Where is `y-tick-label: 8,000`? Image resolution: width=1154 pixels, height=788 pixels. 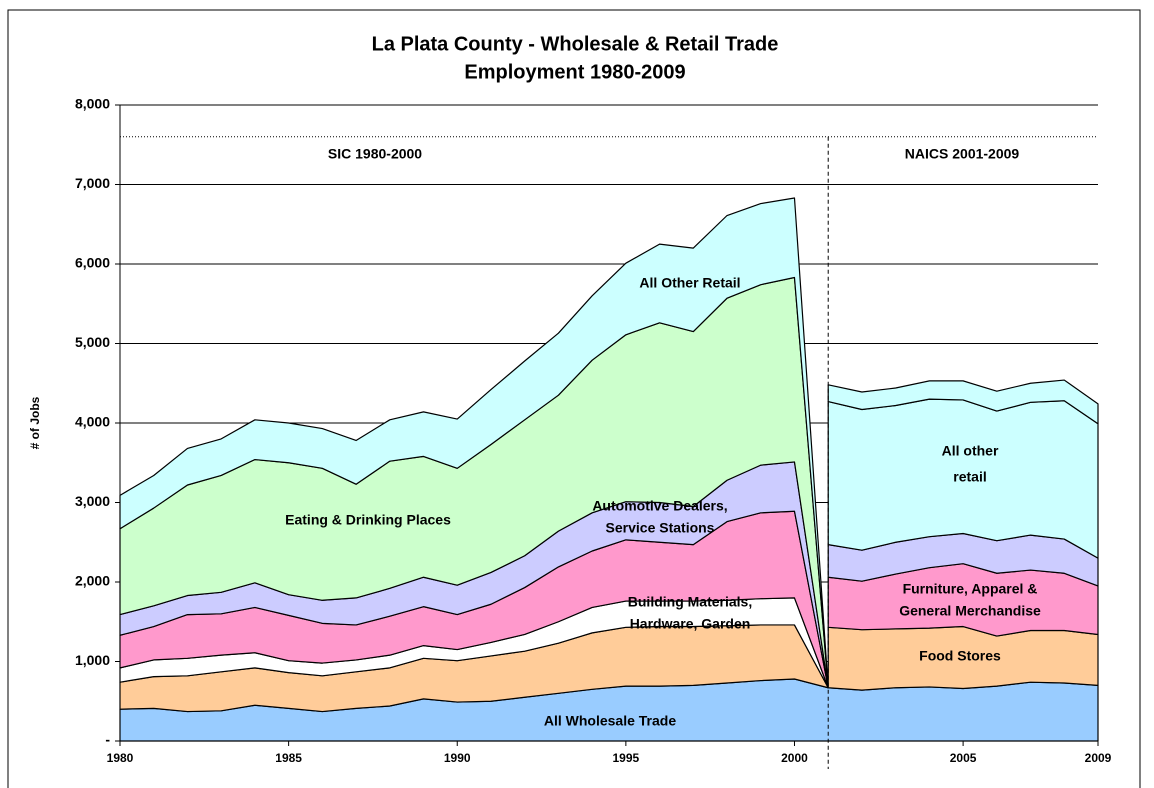
y-tick-label: 8,000 is located at coordinates (92, 104).